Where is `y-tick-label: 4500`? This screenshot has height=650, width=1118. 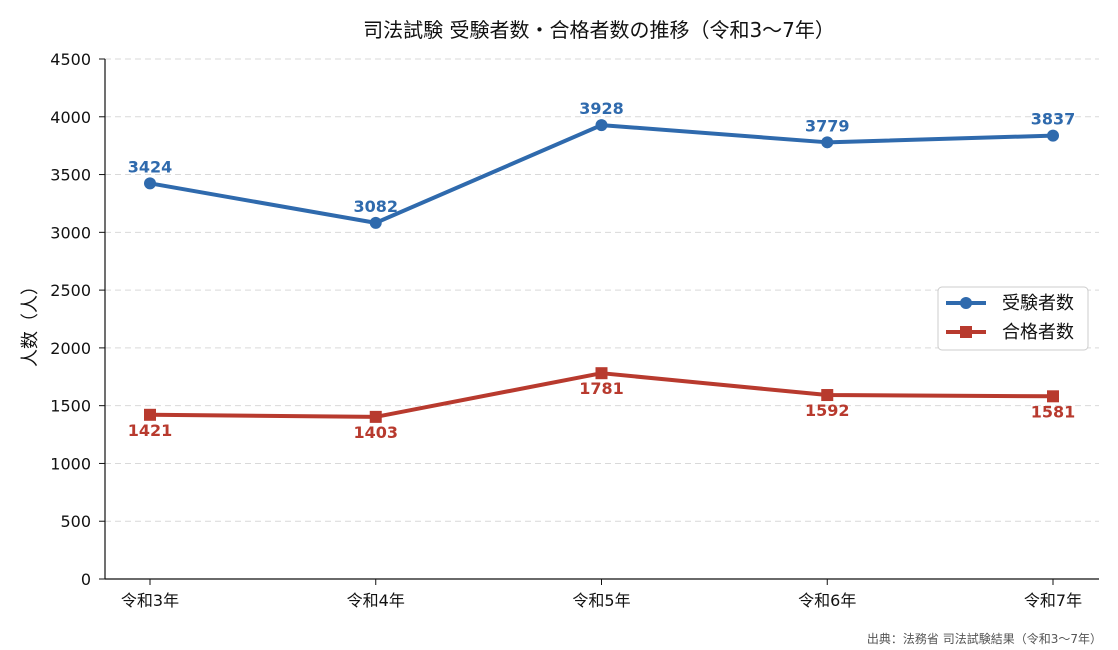
y-tick-label: 4500 is located at coordinates (70, 59).